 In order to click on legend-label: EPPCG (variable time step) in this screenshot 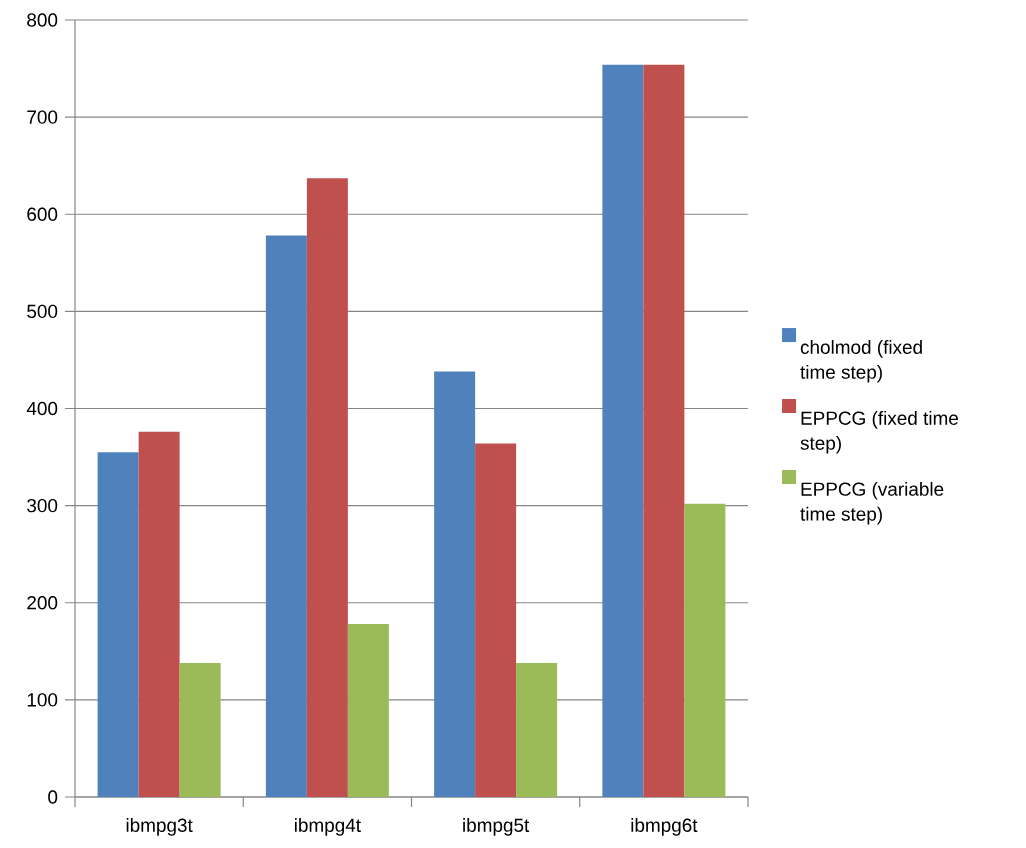, I will do `click(872, 503)`.